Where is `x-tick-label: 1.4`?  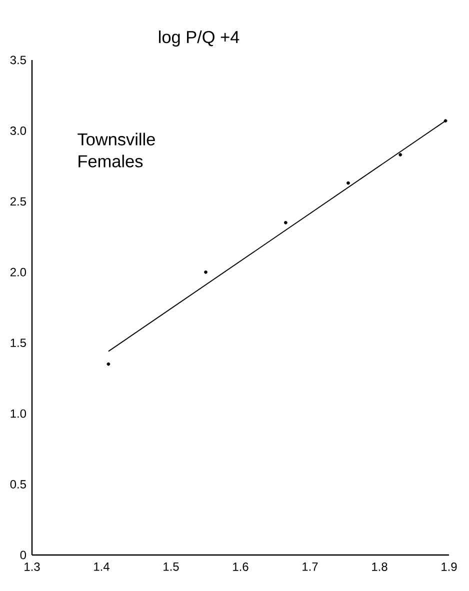
x-tick-label: 1.4 is located at coordinates (102, 566).